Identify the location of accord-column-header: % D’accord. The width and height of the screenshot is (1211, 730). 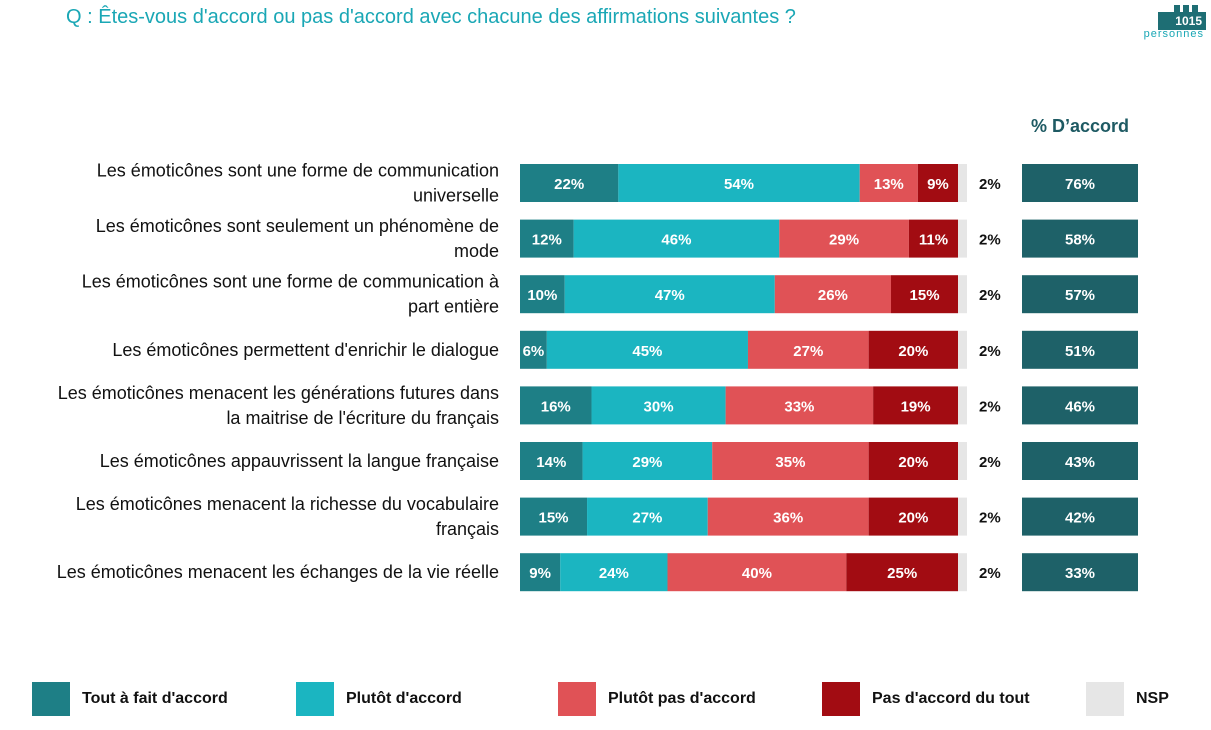
(1080, 126).